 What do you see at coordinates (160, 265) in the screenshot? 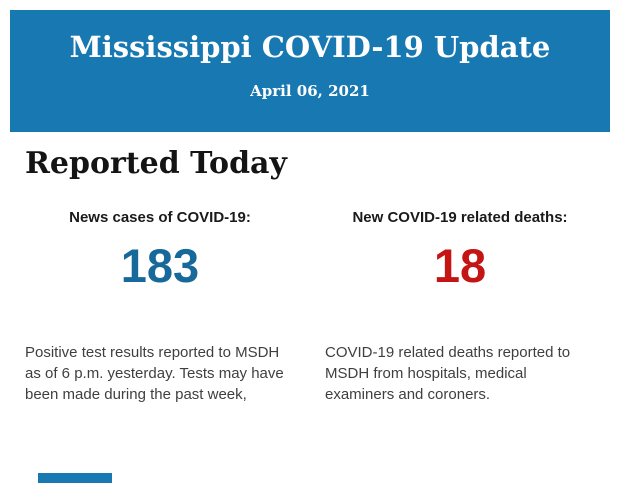
I see `new-cases-value: 183` at bounding box center [160, 265].